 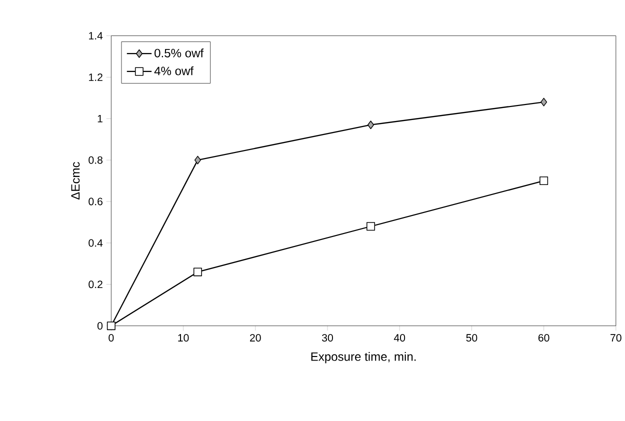 What do you see at coordinates (100, 326) in the screenshot?
I see `y-tick-label: 0` at bounding box center [100, 326].